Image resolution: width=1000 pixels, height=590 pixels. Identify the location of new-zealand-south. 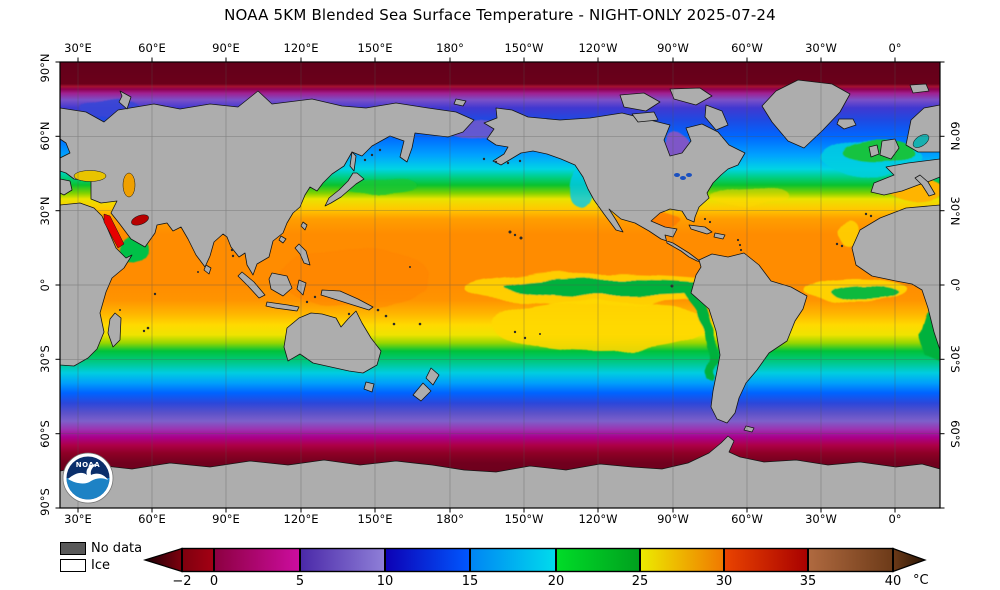
(422, 392).